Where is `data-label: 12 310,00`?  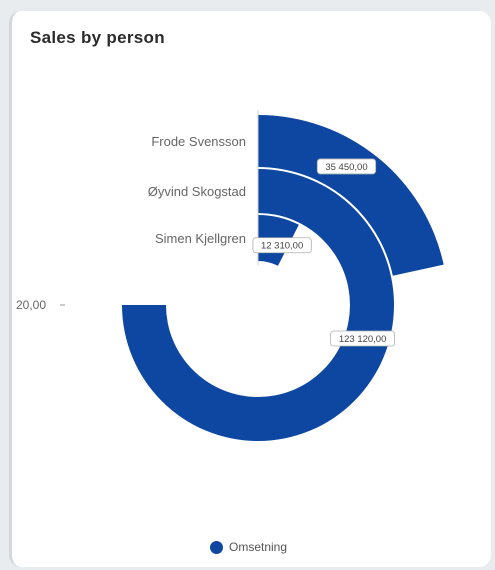 data-label: 12 310,00 is located at coordinates (282, 245).